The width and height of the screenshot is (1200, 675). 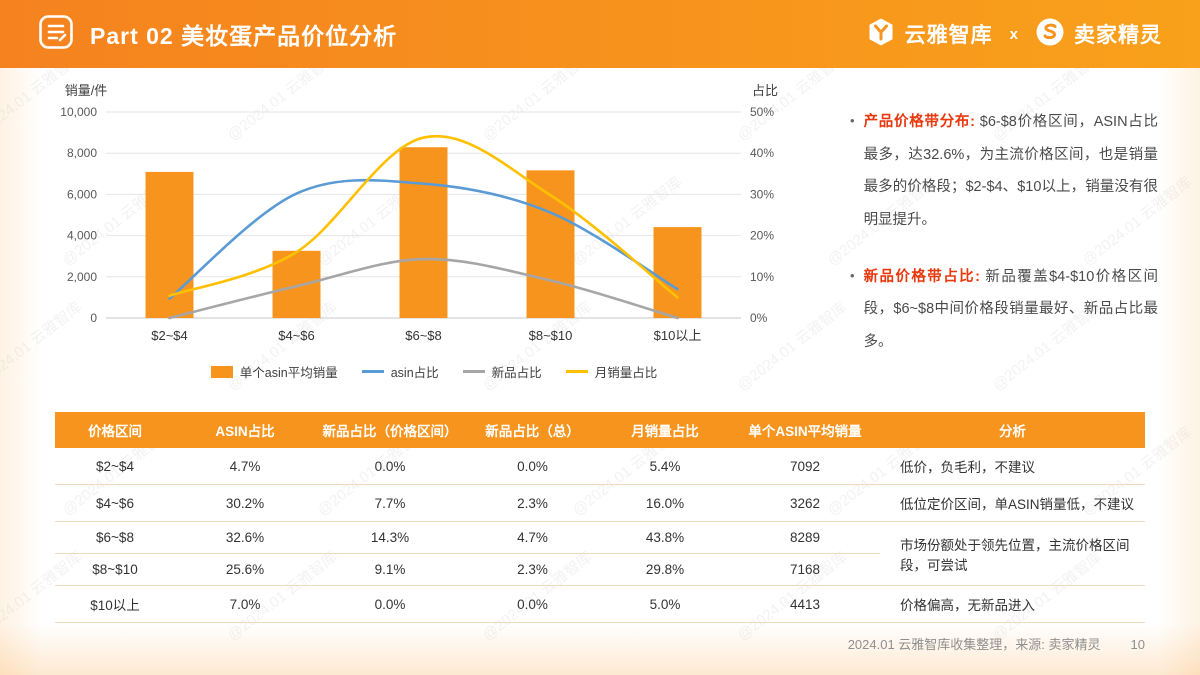 What do you see at coordinates (82, 236) in the screenshot?
I see `svg-text: 4,000` at bounding box center [82, 236].